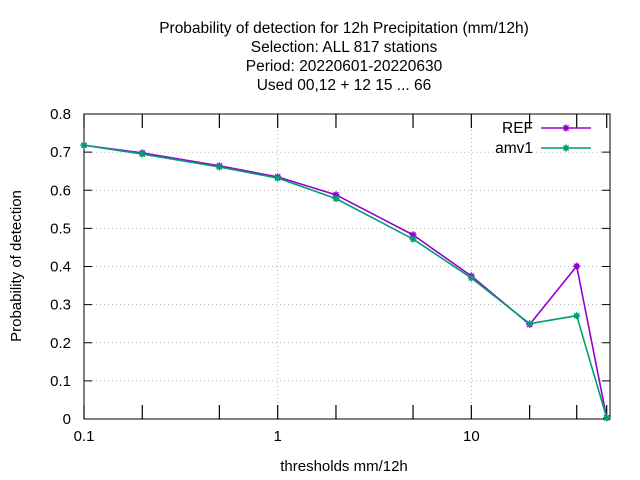  Describe the element at coordinates (60, 381) in the screenshot. I see `y-tick-label: 0.1` at that location.